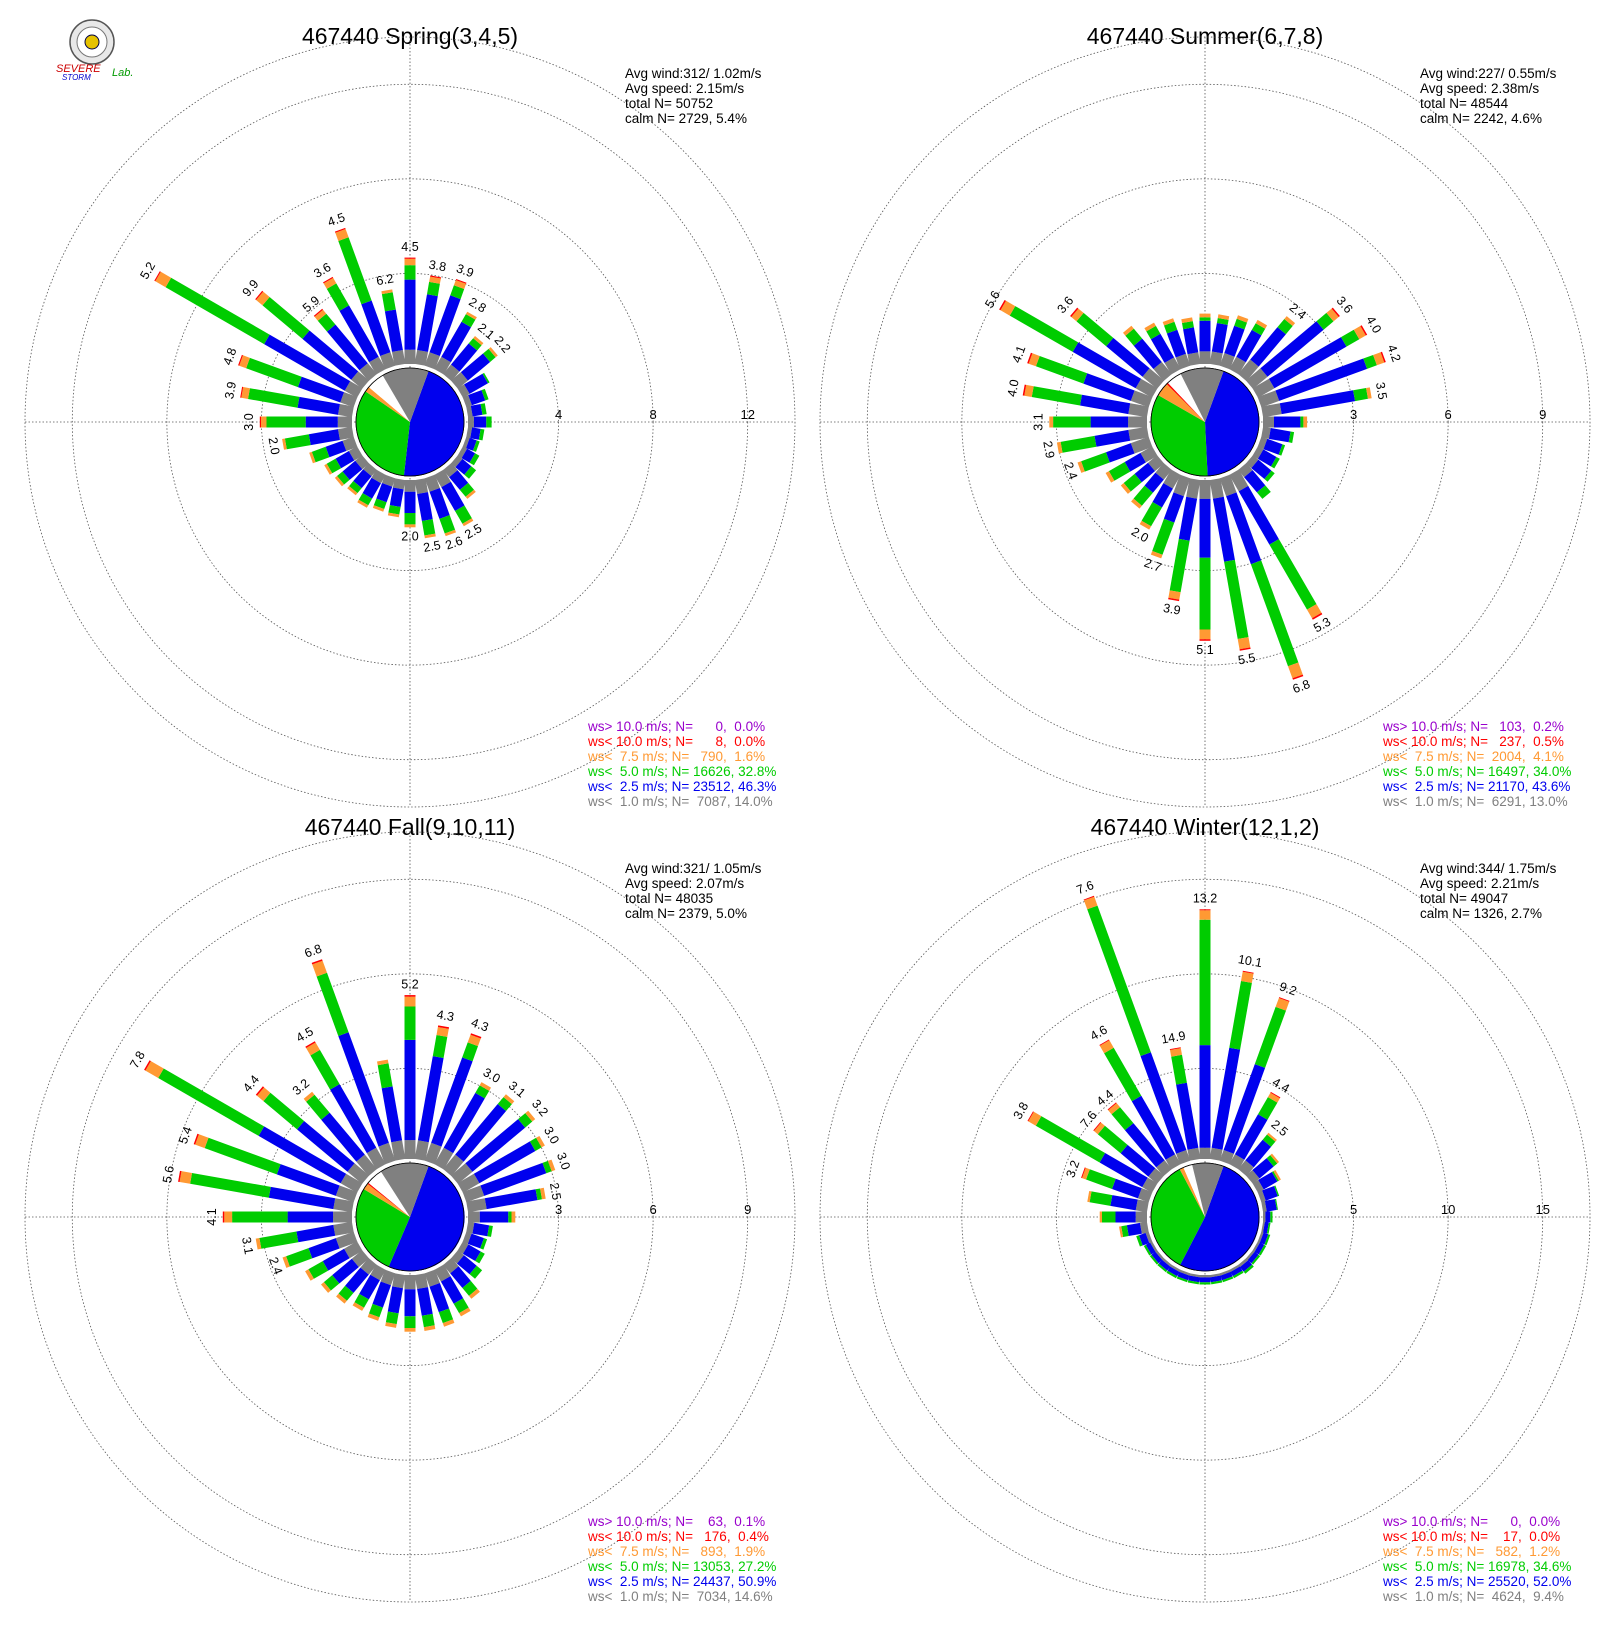 The image size is (1620, 1640). What do you see at coordinates (563, 1161) in the screenshot?
I see `bar-label: 3.0` at bounding box center [563, 1161].